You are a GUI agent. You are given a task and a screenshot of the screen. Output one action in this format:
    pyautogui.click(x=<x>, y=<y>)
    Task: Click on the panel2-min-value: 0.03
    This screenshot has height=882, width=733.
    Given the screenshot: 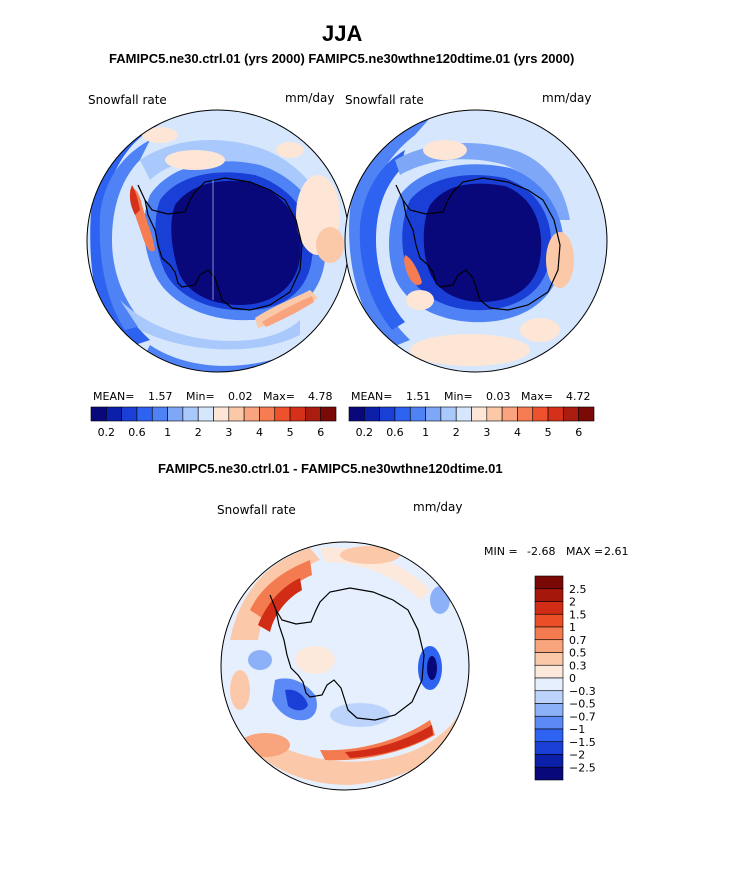 What is the action you would take?
    pyautogui.click(x=498, y=396)
    